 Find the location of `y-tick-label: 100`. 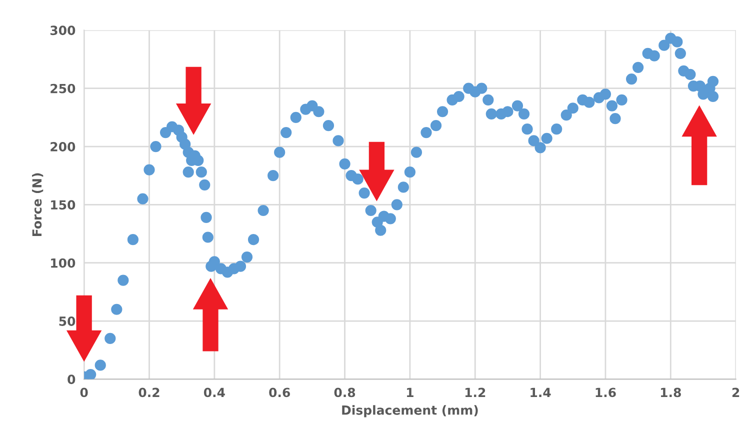

y-tick-label: 100 is located at coordinates (63, 263).